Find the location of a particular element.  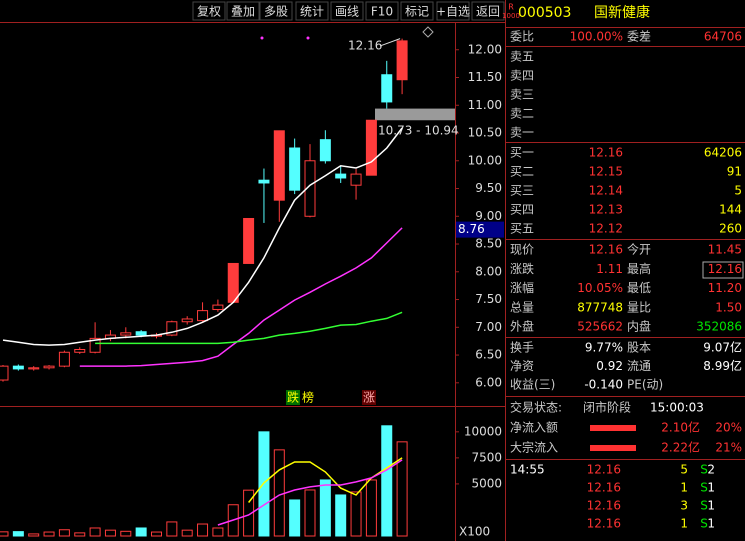

label: PE(动) is located at coordinates (645, 385).